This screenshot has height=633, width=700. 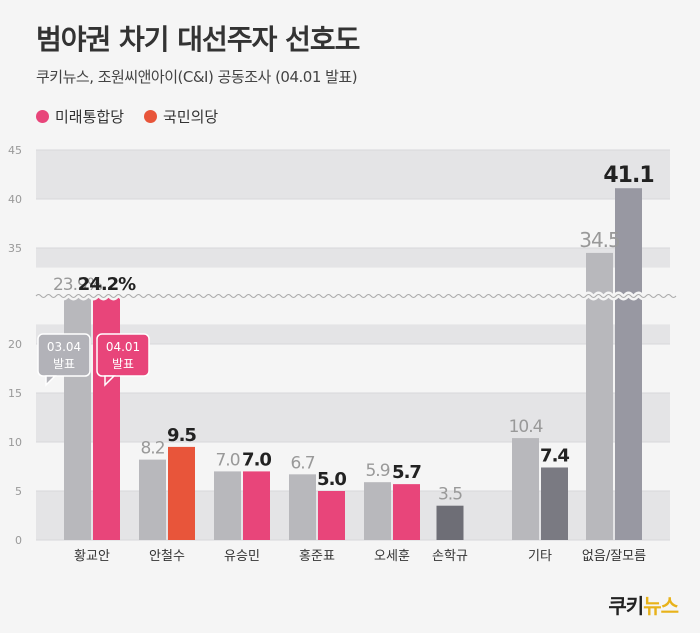 I want to click on callout-prev-date: 03.04, so click(x=64, y=347).